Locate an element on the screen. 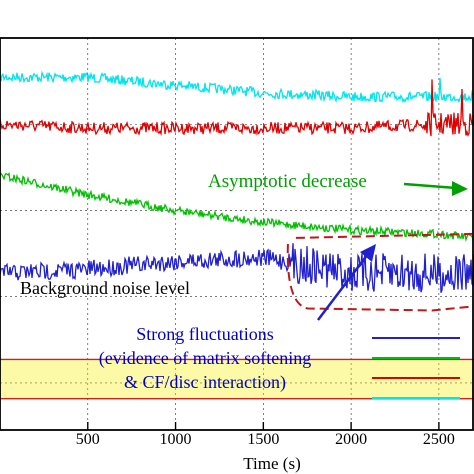 This screenshot has width=474, height=474. noise-band is located at coordinates (237, 379).